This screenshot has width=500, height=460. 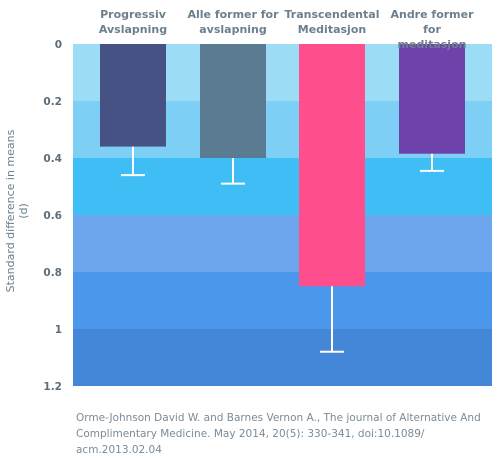 What do you see at coordinates (133, 22) in the screenshot?
I see `category-label: Progressiv Avslapning` at bounding box center [133, 22].